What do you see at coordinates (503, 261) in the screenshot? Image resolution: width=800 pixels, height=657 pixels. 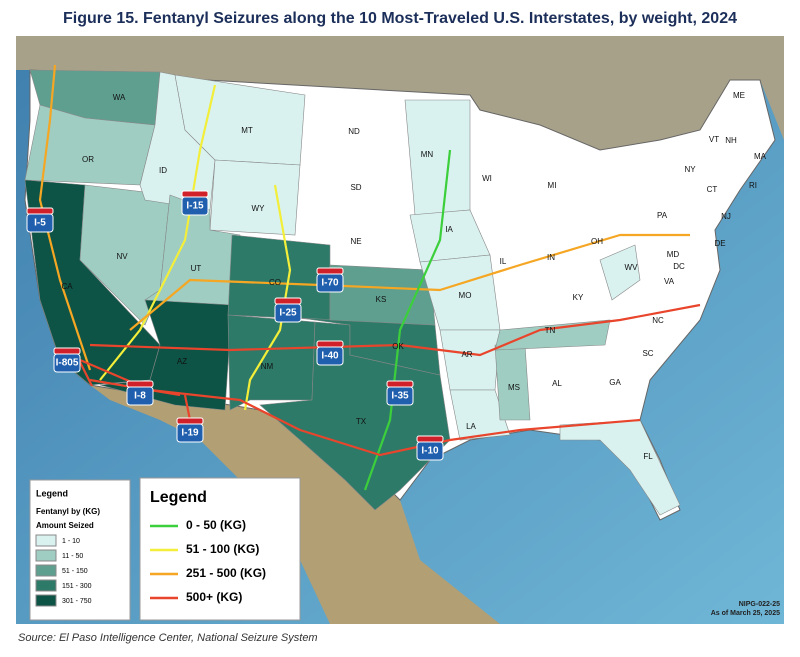 I see `state-label: IL` at bounding box center [503, 261].